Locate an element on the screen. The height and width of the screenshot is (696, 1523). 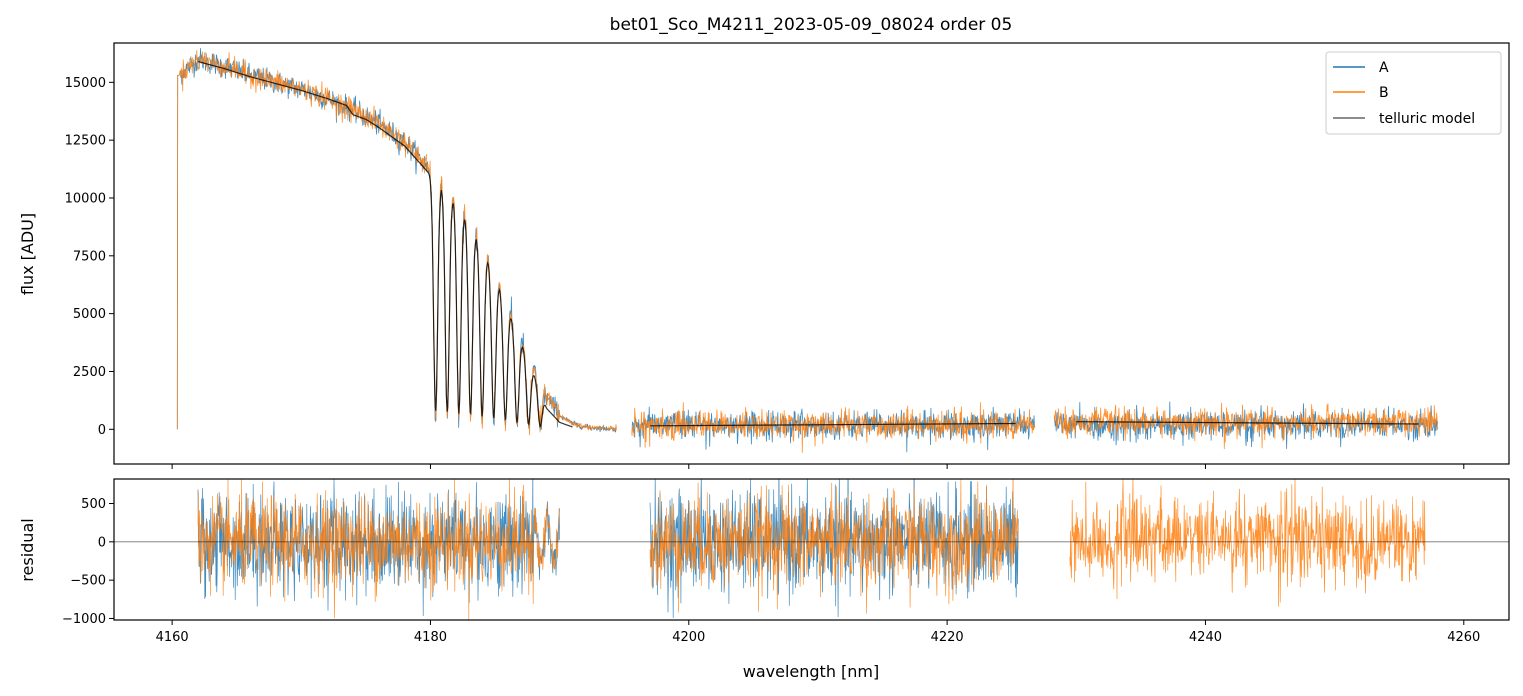
xtick-label: 4180 is located at coordinates (430, 637).